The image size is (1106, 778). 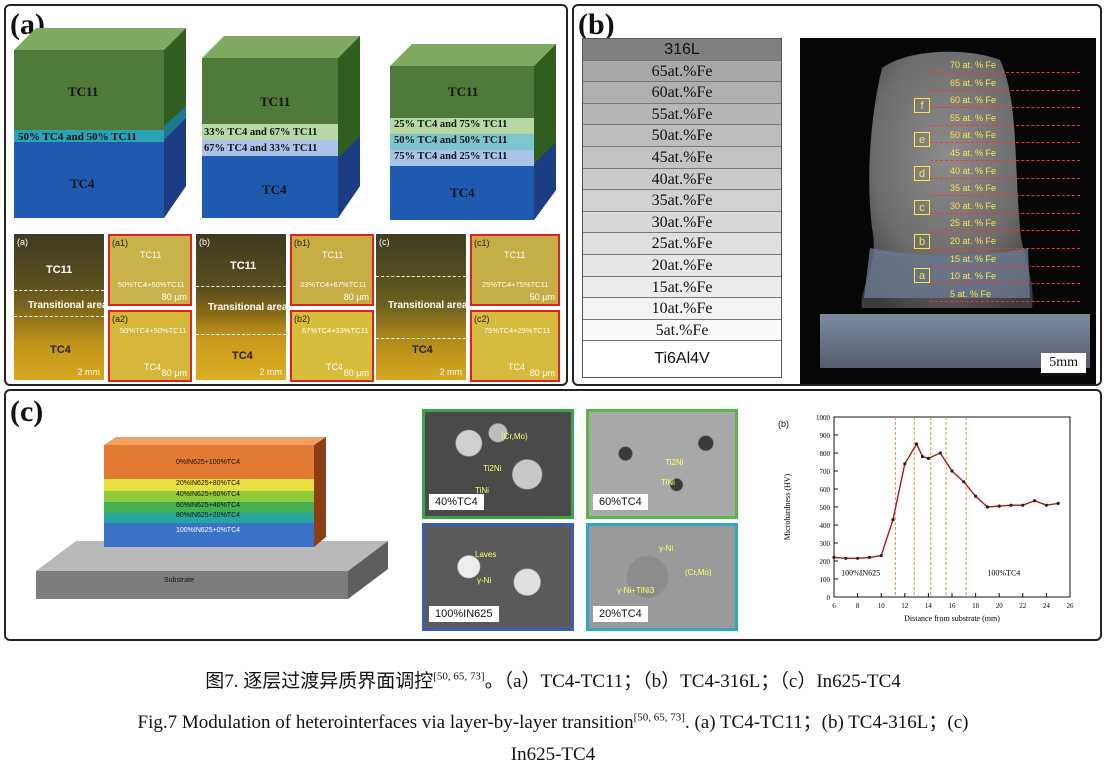 What do you see at coordinates (212, 518) in the screenshot?
I see `layer-stack-diagram` at bounding box center [212, 518].